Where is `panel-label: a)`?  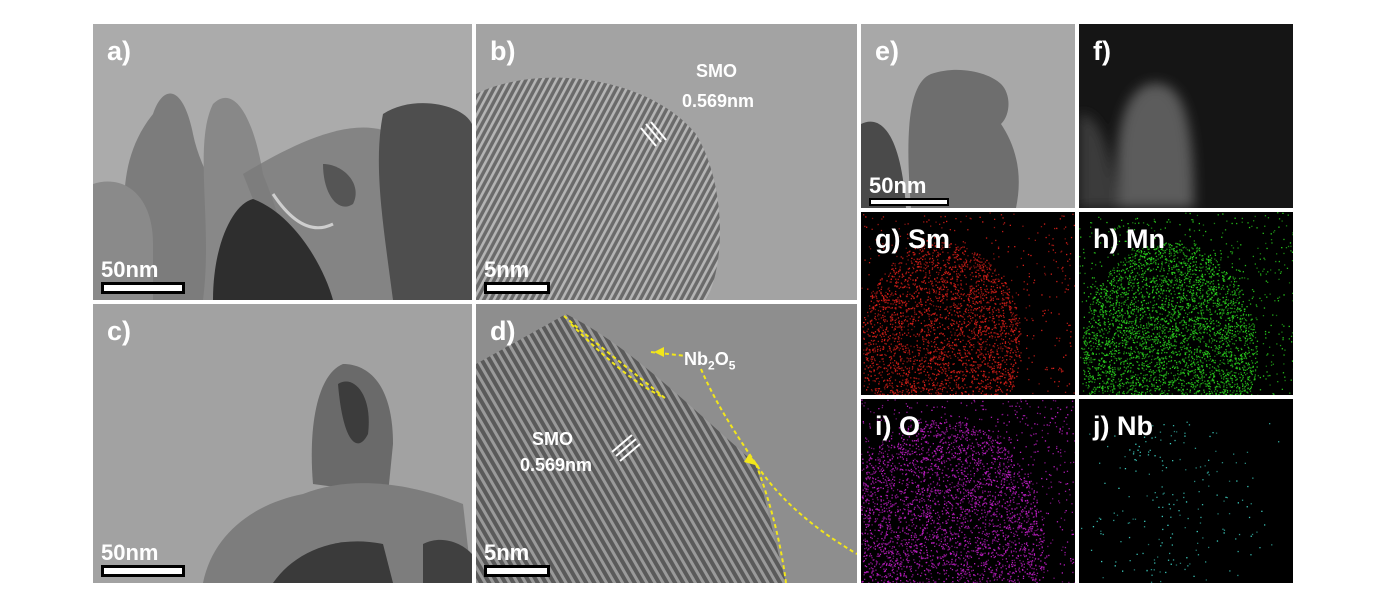
panel-label: a) is located at coordinates (119, 51).